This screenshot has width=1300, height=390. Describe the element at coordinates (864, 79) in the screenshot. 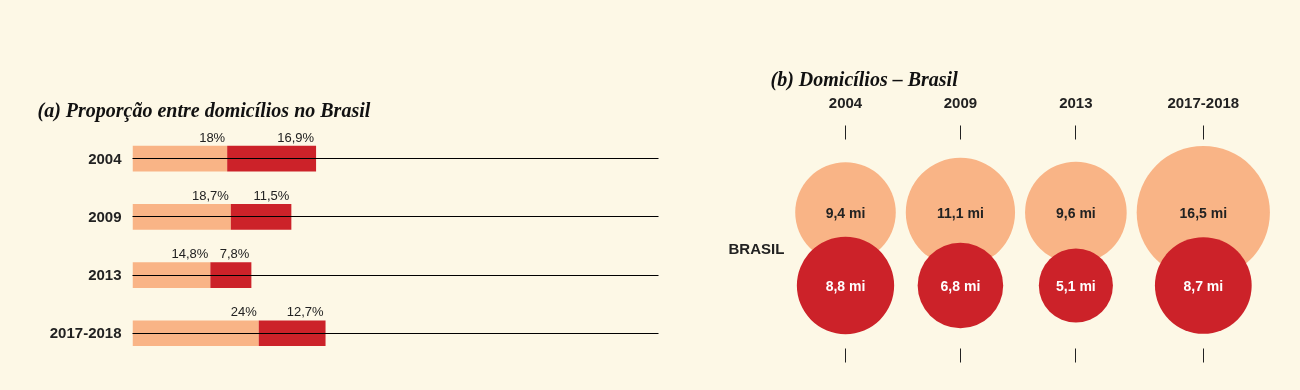

I see `text: (b) Domicílios – Brasil` at that location.